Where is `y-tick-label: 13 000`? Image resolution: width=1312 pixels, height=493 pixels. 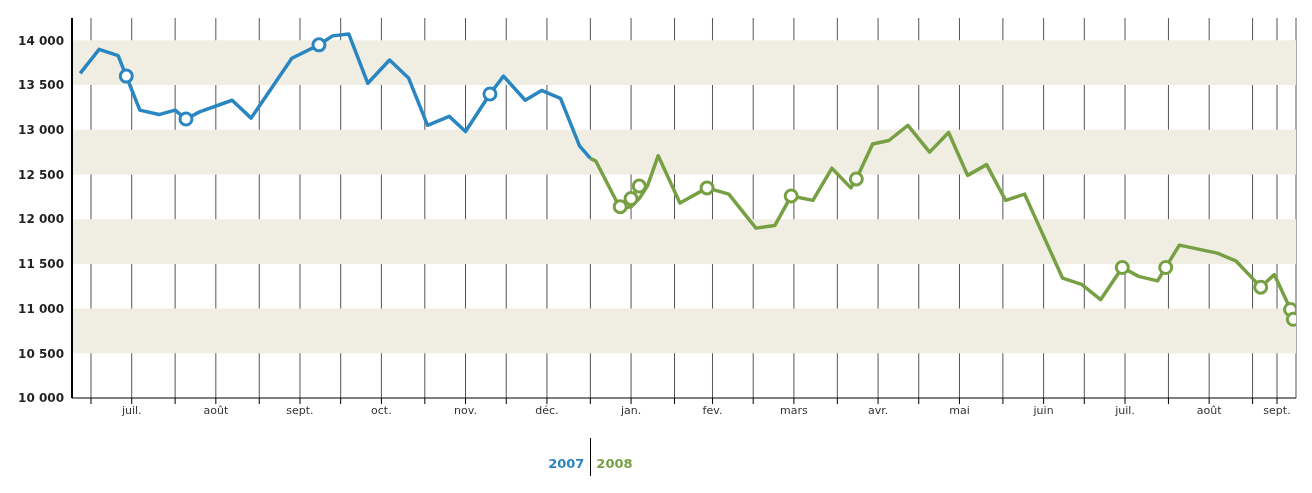 y-tick-label: 13 000 is located at coordinates (41, 130).